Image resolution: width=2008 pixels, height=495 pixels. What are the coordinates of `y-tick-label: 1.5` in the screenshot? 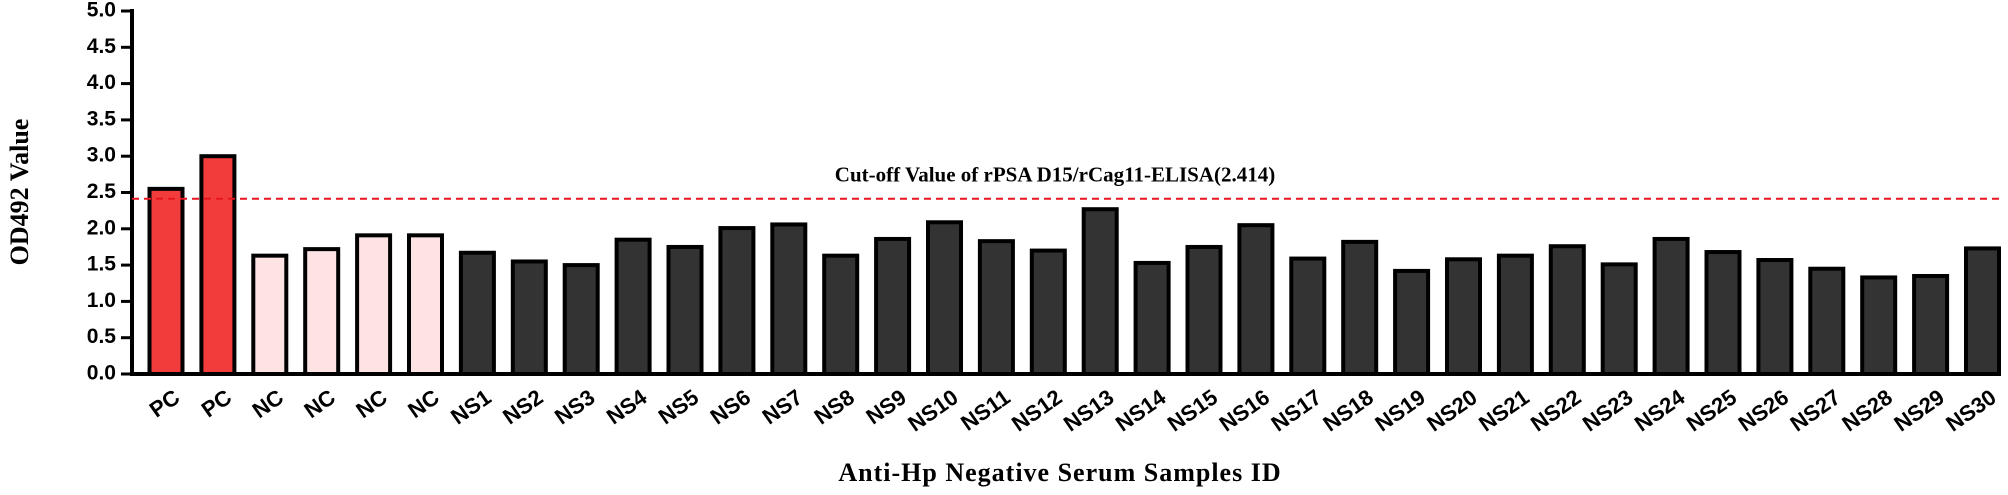 It's located at (102, 264).